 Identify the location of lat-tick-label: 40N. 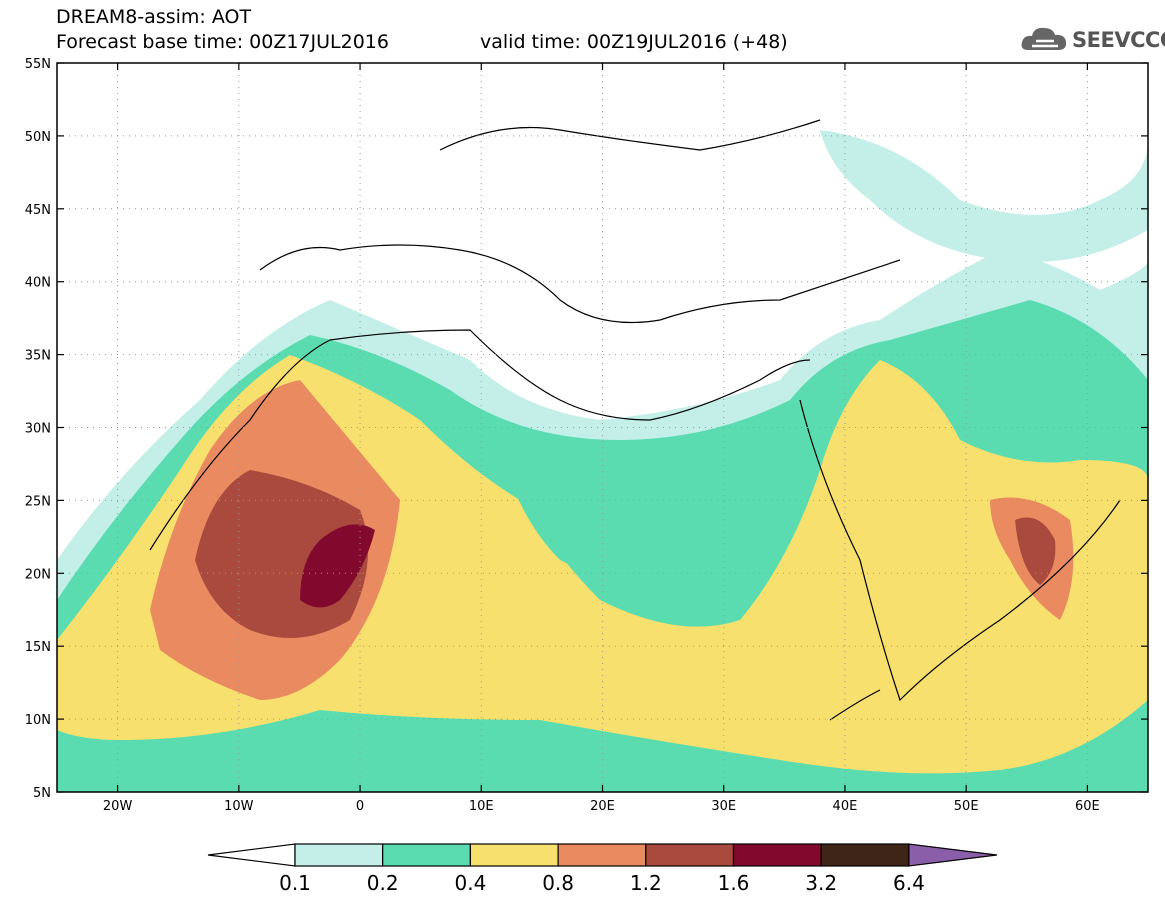
(38, 283).